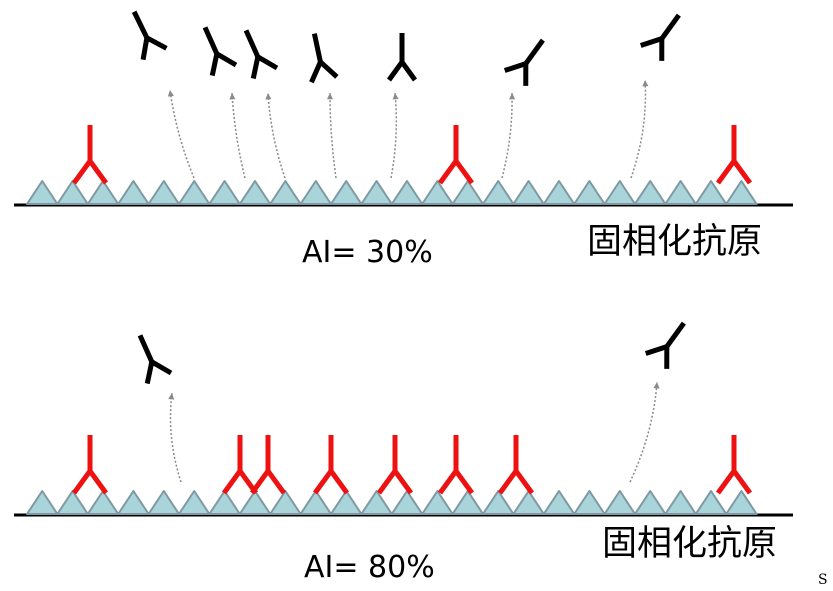 Image resolution: width=833 pixels, height=591 pixels. I want to click on avidity-index-label-30: AI= 30%, so click(367, 252).